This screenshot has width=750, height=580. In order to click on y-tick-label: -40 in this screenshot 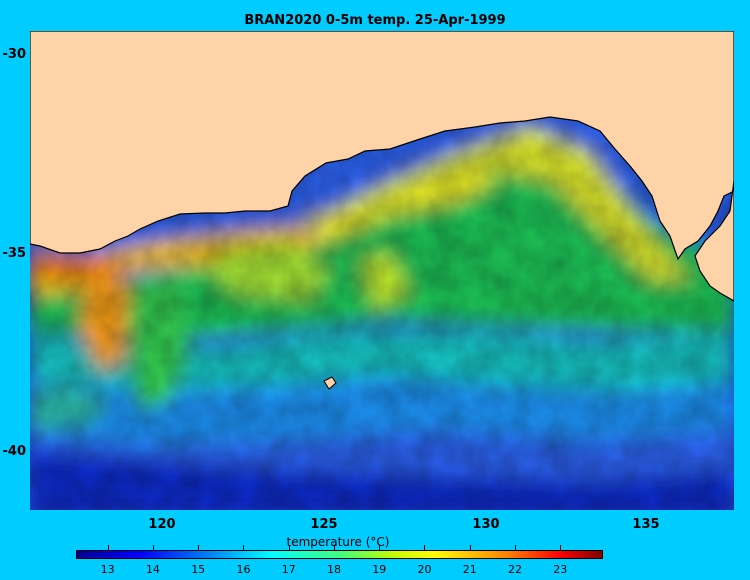, I will do `click(14, 451)`.